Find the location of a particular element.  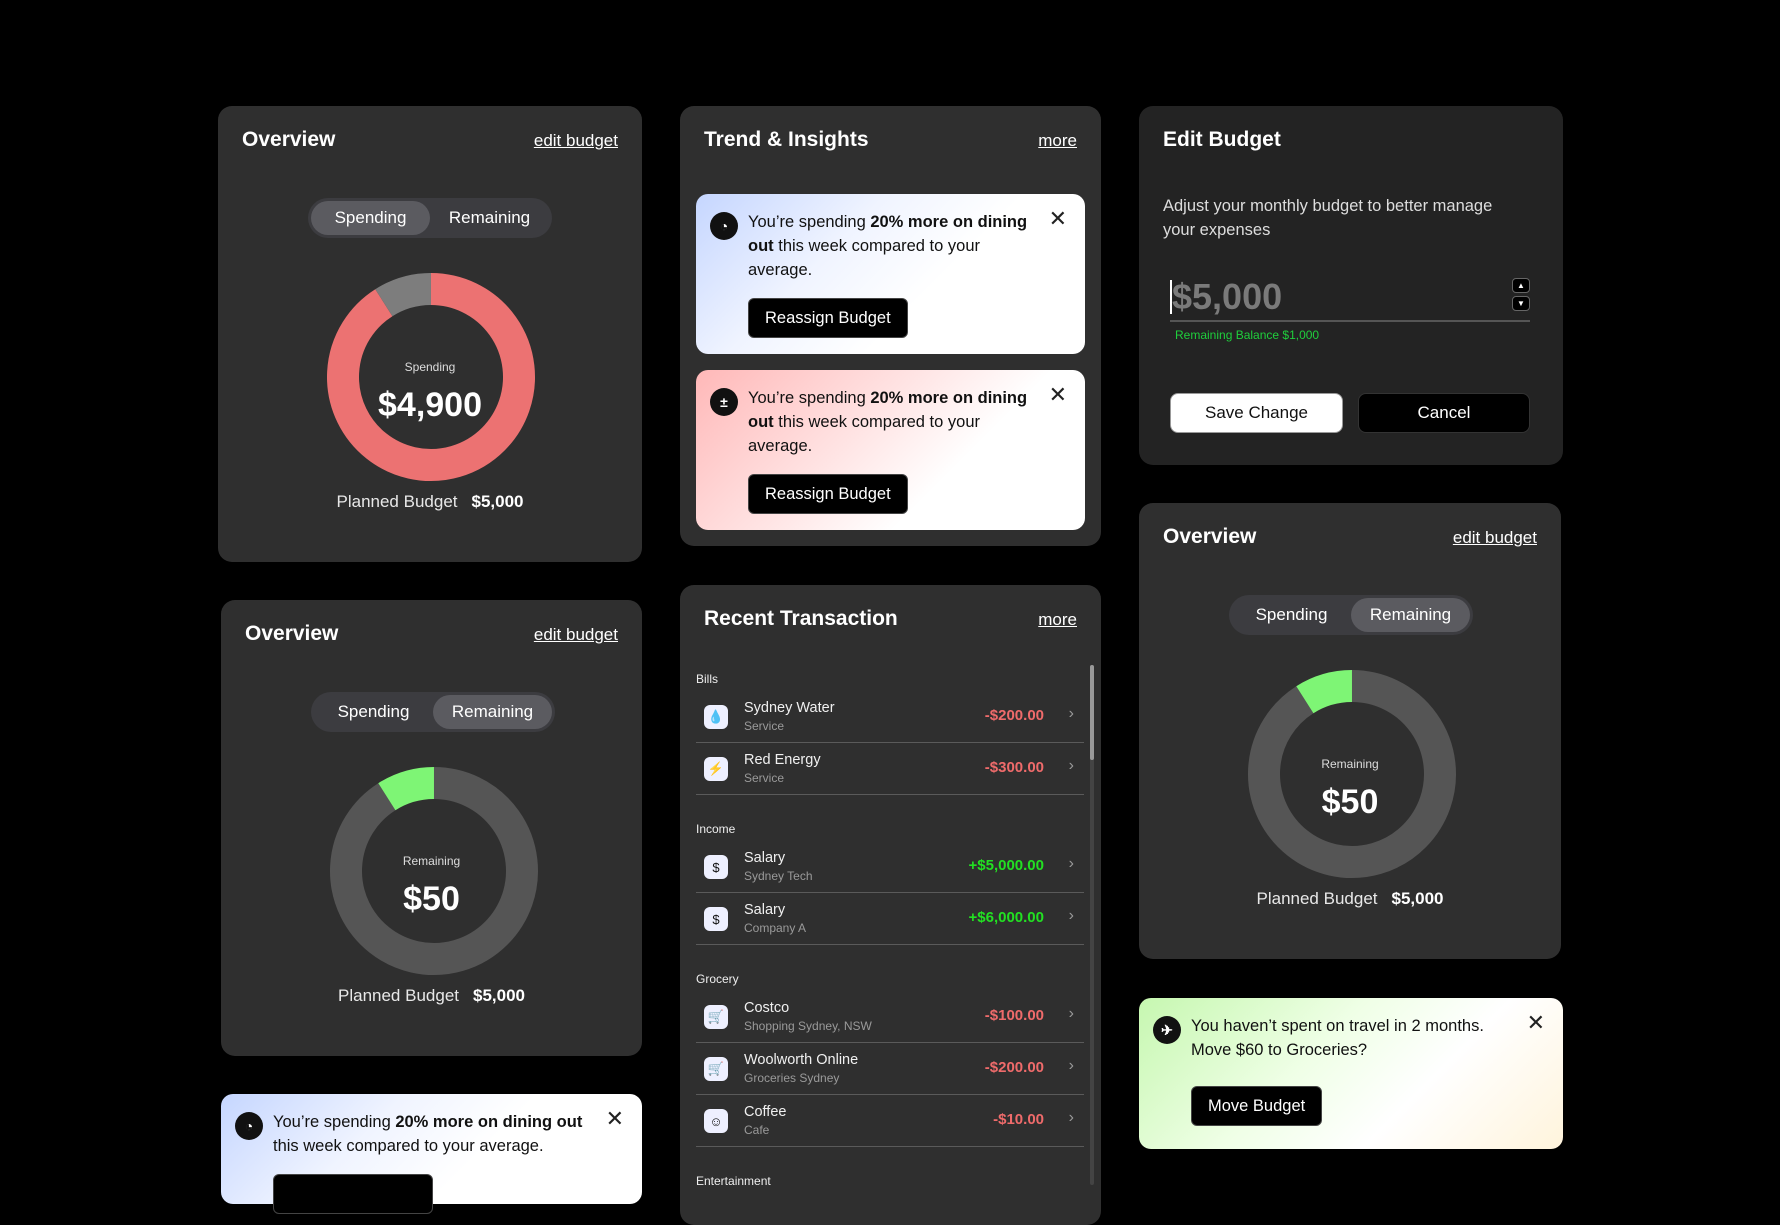

trend-title: Trend & Insights is located at coordinates (786, 139).